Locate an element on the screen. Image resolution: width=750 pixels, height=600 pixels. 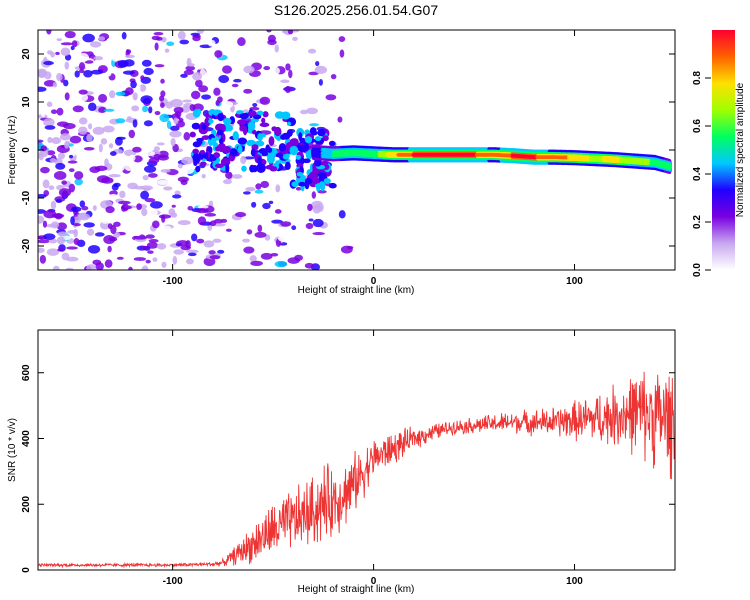
colorbar-tick-label: 0.8 is located at coordinates (697, 78).